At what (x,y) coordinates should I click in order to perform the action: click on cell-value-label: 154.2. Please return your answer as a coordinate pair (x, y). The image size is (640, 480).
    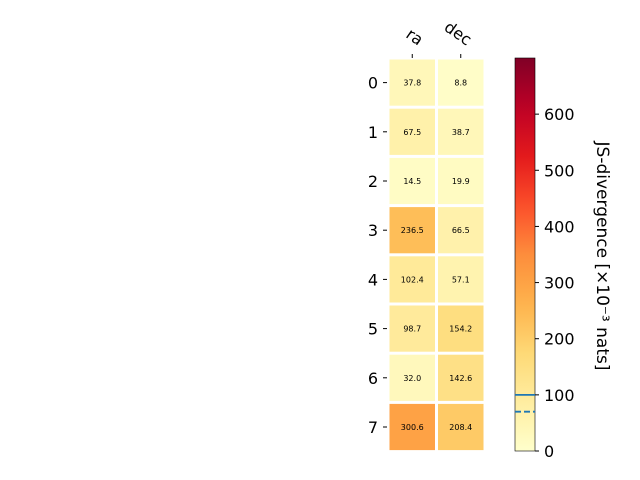
    Looking at the image, I should click on (460, 329).